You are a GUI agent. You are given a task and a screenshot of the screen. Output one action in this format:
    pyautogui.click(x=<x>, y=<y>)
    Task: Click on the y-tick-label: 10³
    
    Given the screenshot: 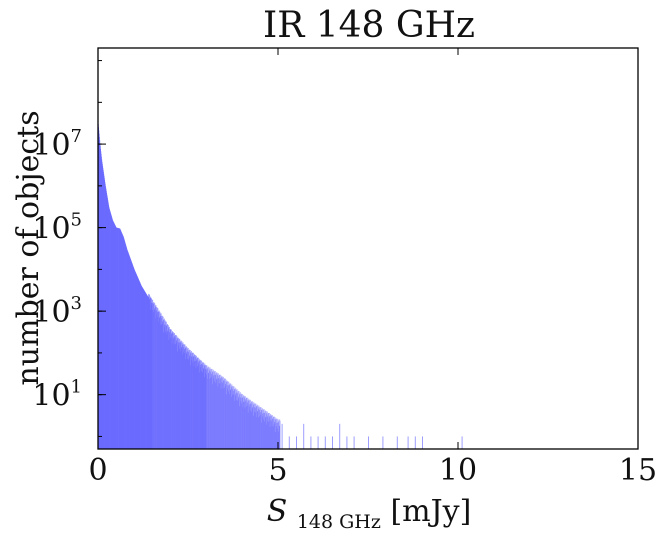 What is the action you would take?
    pyautogui.click(x=57, y=311)
    